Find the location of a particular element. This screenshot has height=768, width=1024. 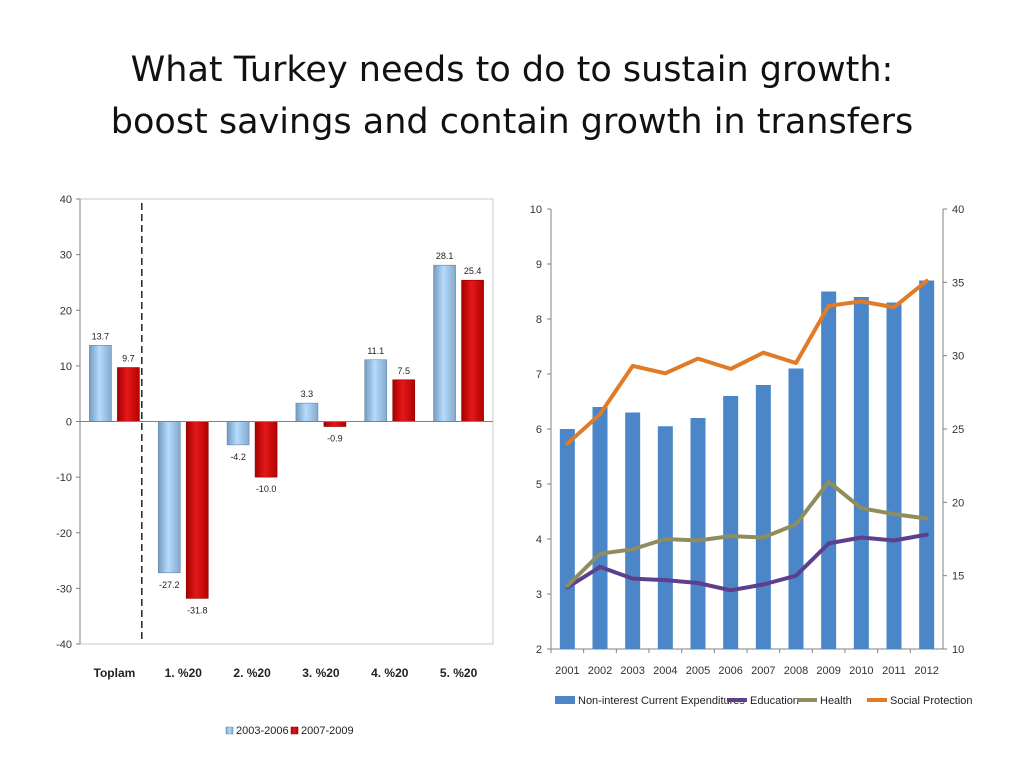

bar-2003-2006-2. %20 is located at coordinates (238, 433).